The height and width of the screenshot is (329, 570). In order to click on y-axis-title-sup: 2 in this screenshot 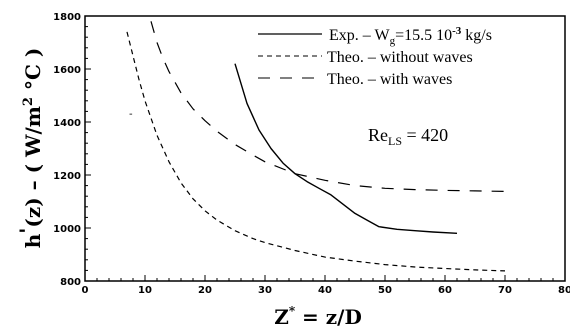, I will do `click(28, 101)`.